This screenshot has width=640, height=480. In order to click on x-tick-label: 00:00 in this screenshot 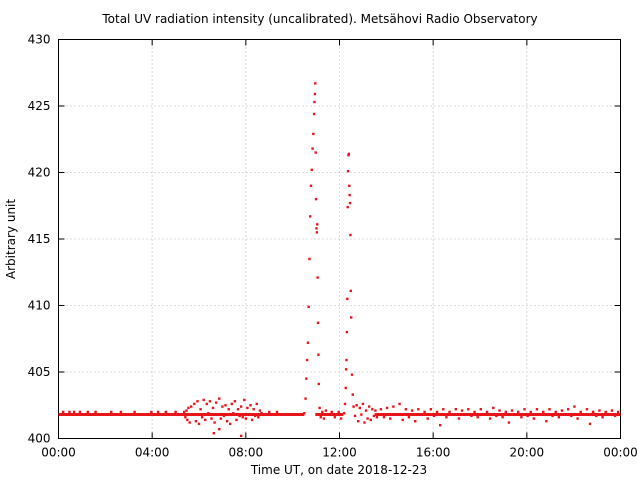, I will do `click(58, 453)`.